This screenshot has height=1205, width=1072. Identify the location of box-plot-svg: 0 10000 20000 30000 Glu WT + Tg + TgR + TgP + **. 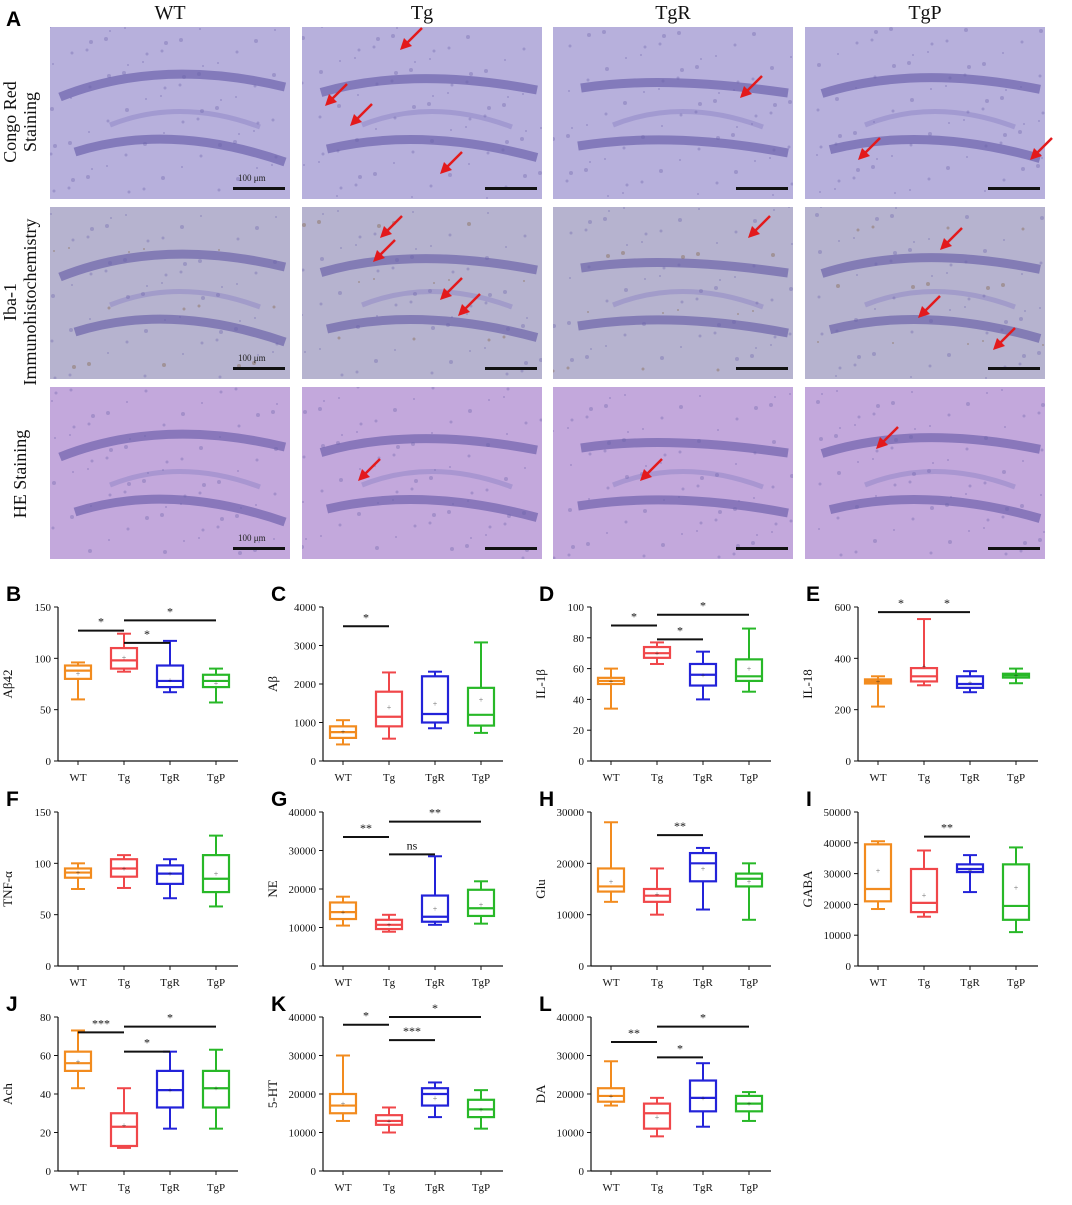
(652, 898).